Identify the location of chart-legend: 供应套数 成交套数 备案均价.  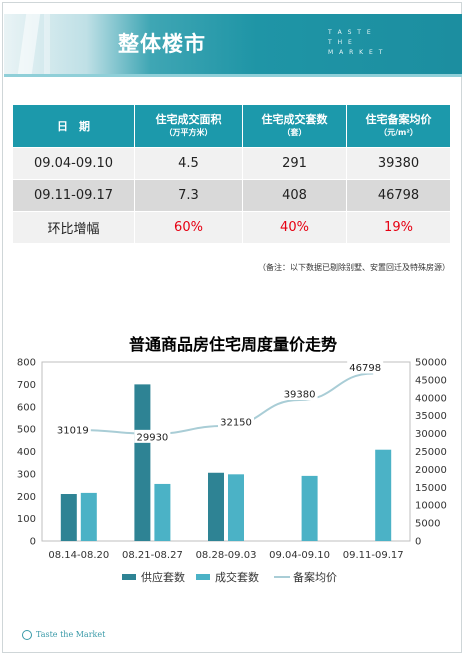
(229, 577).